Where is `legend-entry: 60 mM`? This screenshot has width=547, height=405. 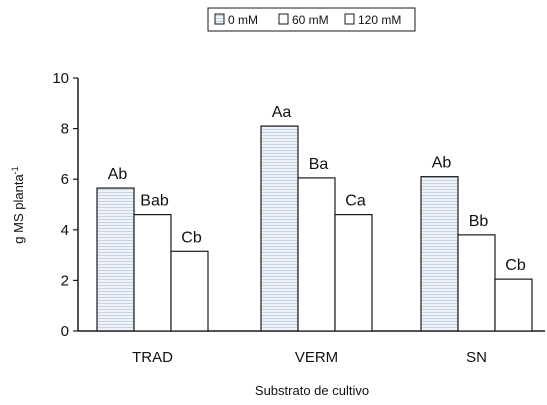 legend-entry: 60 mM is located at coordinates (310, 20).